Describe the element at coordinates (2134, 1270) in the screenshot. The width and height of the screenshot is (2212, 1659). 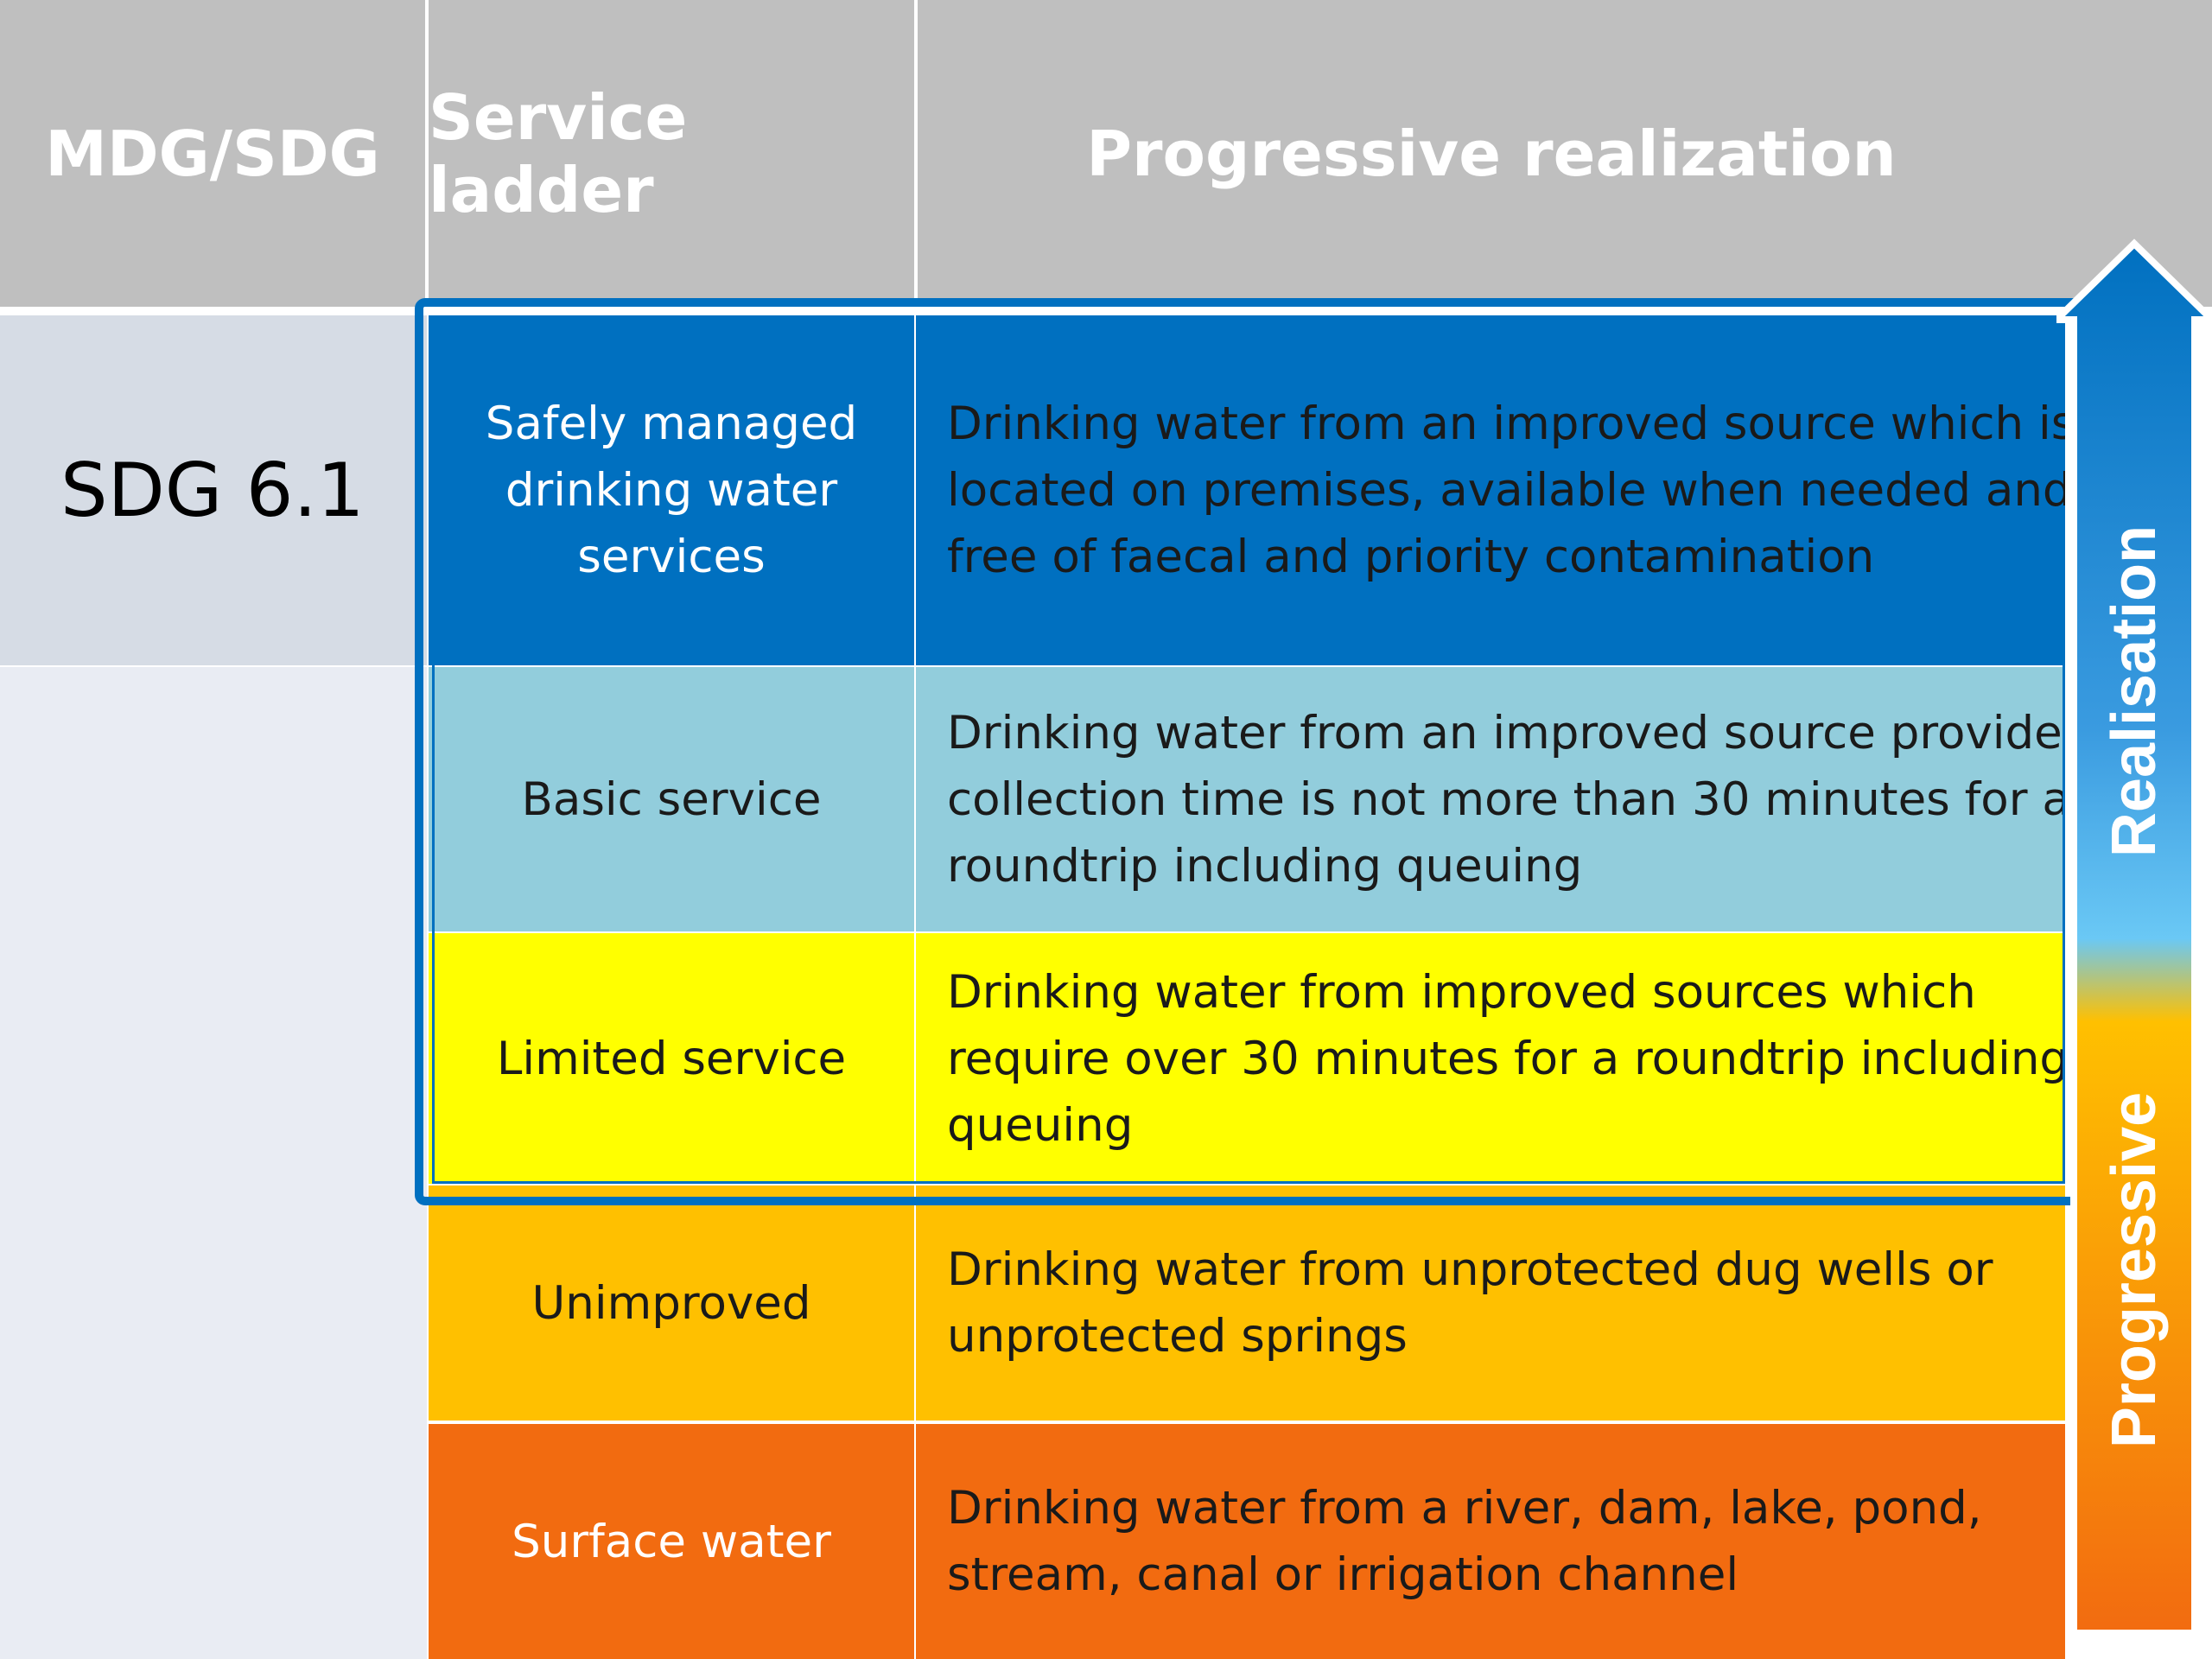
I see `arrow-label-progressive: Progressive` at that location.